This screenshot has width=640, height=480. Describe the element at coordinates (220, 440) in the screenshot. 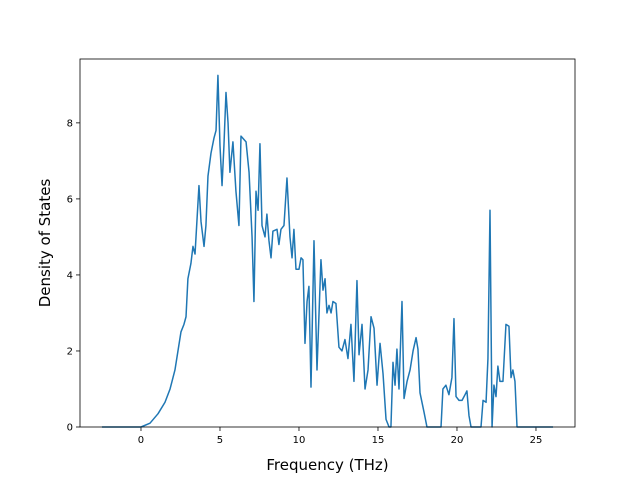

I see `x-tick-label: 5` at that location.